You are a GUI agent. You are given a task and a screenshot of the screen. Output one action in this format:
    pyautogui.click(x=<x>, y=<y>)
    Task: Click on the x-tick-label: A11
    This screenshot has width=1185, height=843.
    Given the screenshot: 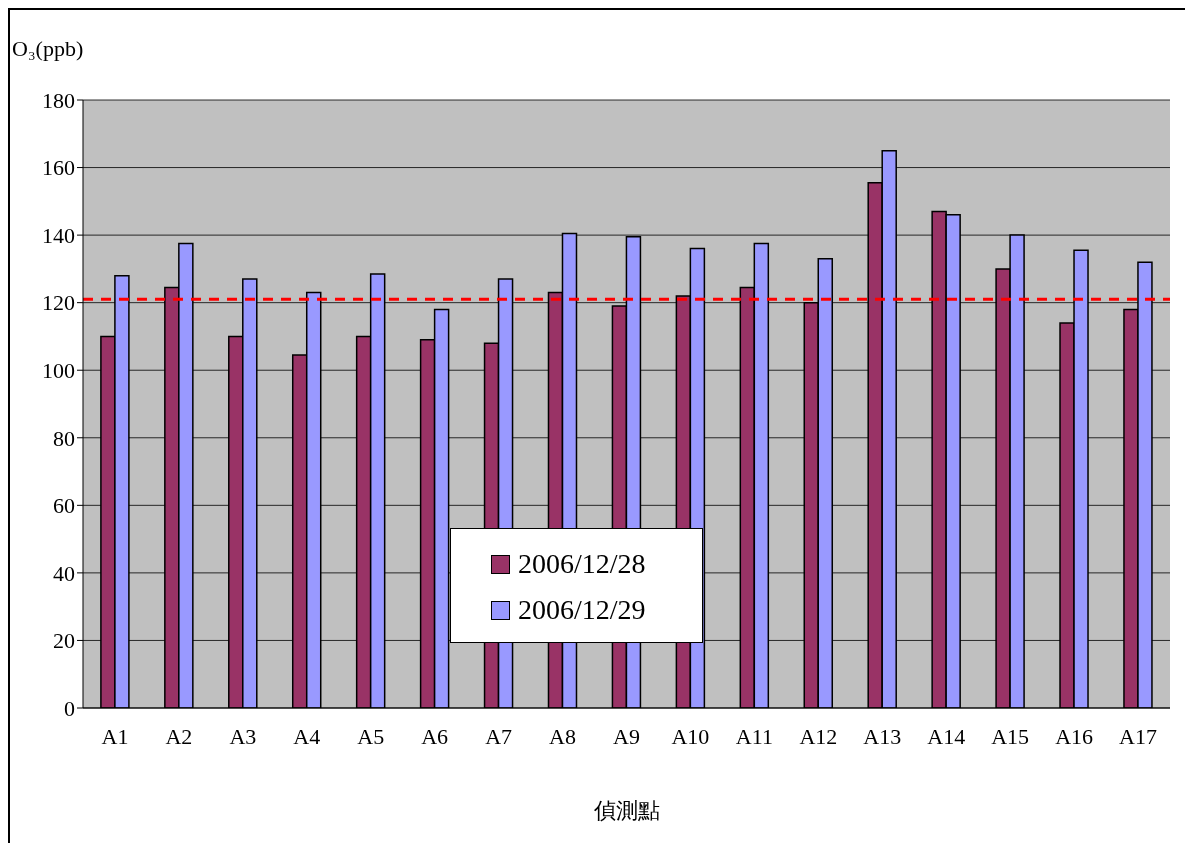 What is the action you would take?
    pyautogui.click(x=754, y=736)
    